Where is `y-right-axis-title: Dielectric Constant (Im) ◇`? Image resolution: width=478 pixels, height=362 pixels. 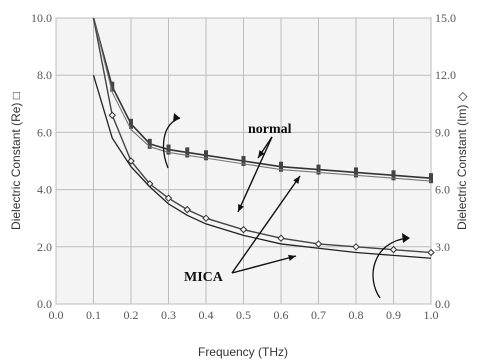
y-right-axis-title: Dielectric Constant (Im) ◇ is located at coordinates (462, 160).